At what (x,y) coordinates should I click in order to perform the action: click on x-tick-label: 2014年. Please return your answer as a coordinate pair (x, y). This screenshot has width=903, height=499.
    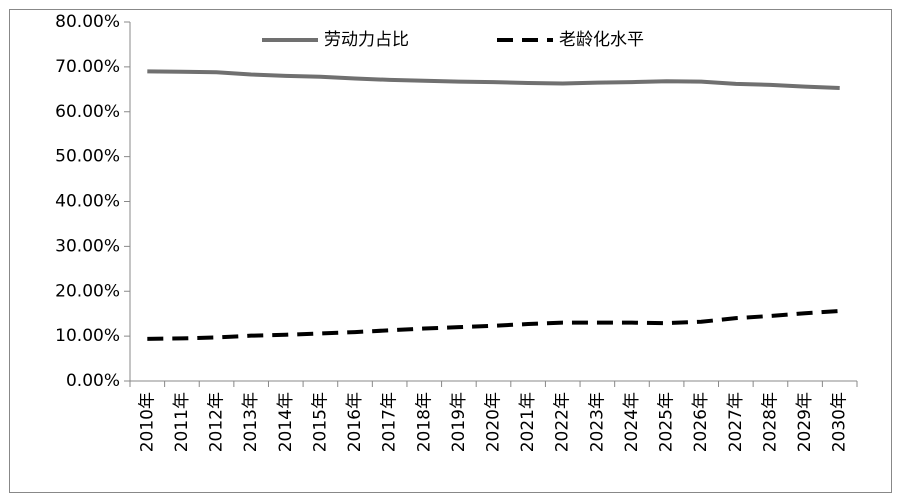
    Looking at the image, I should click on (286, 422).